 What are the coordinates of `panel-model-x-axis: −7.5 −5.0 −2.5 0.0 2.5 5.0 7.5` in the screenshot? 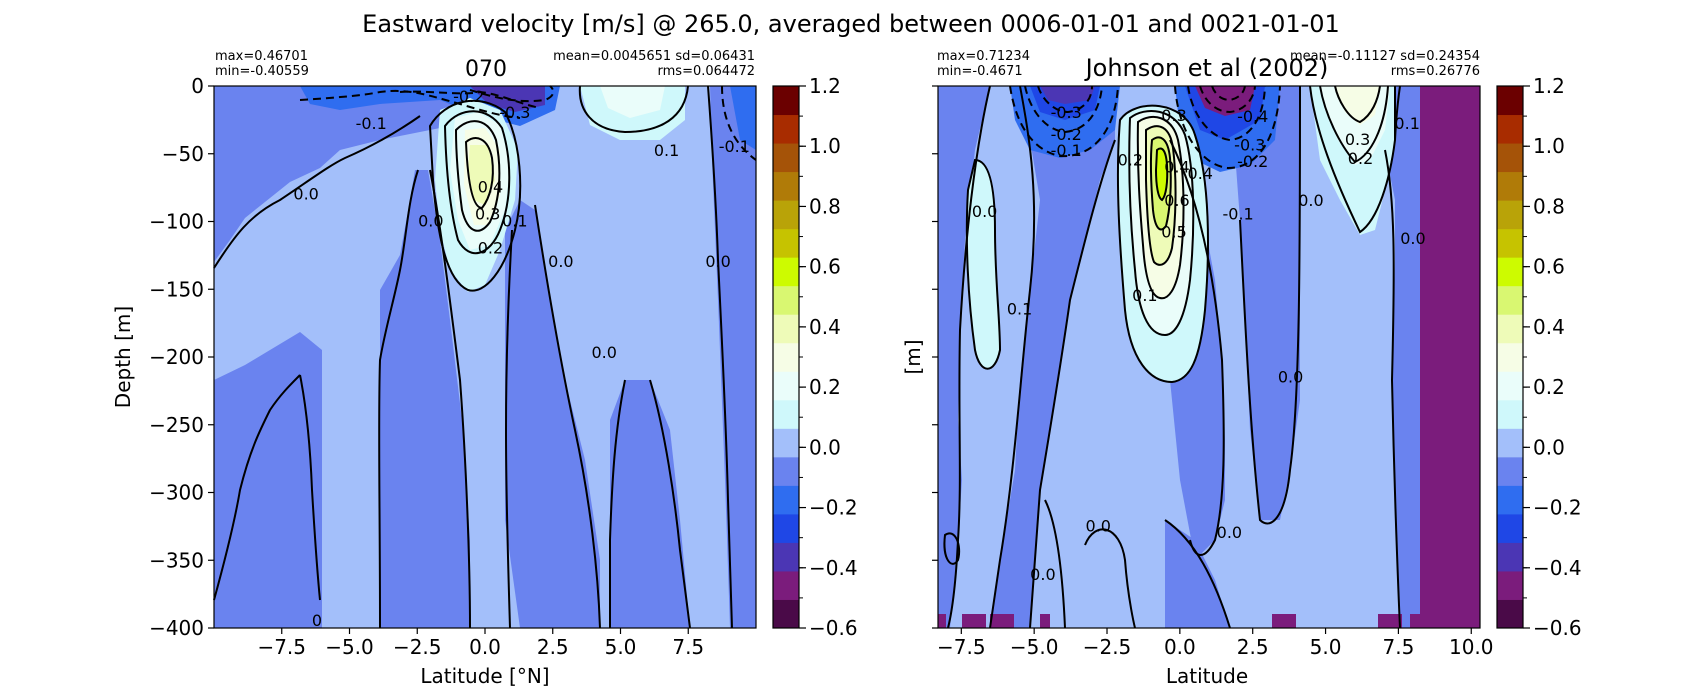 It's located at (480, 643).